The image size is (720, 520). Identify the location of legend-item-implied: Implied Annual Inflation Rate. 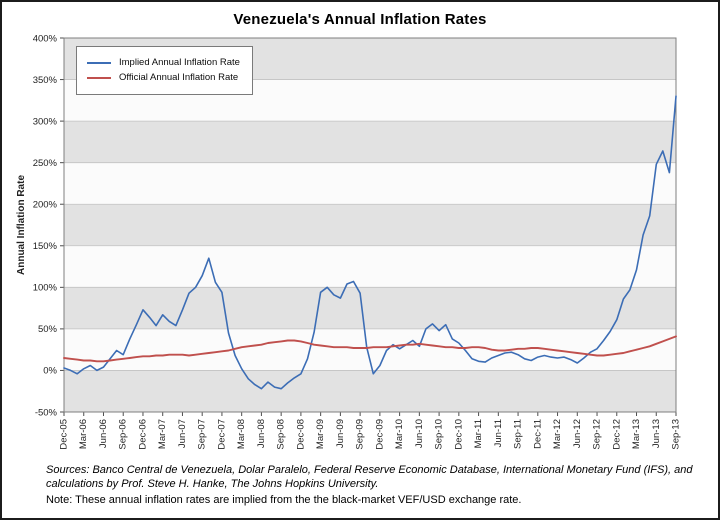
(163, 62).